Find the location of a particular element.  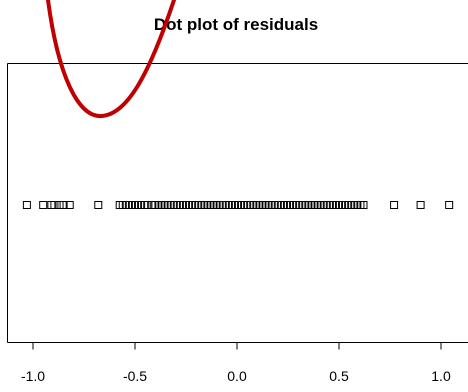

annotation-curve is located at coordinates (111, 59).